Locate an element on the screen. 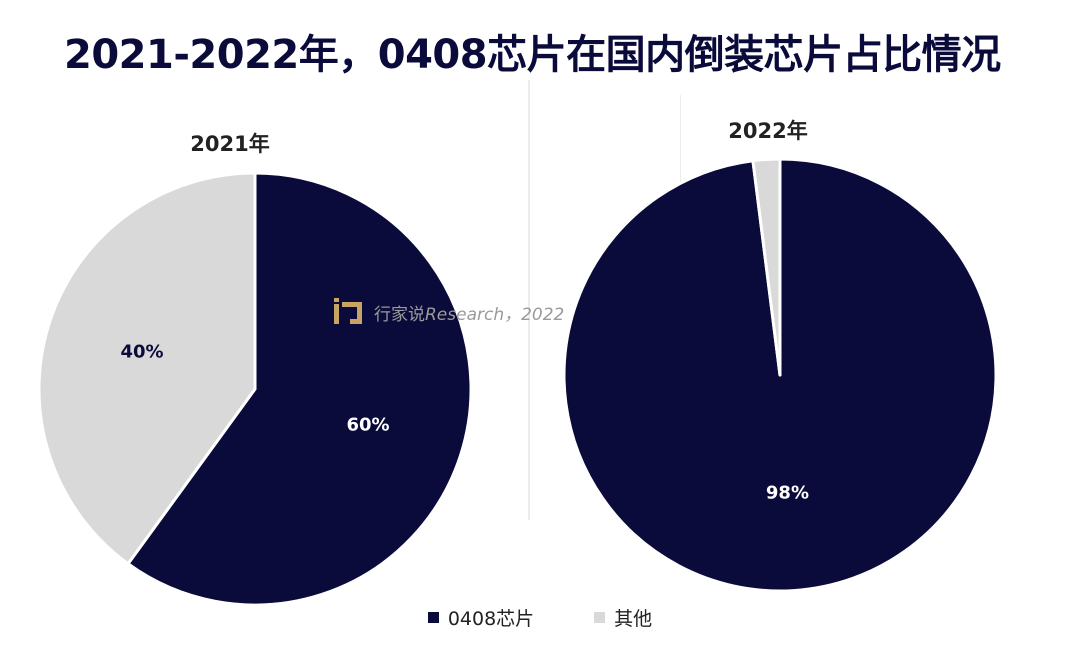 Image resolution: width=1080 pixels, height=650 pixels. background-divider is located at coordinates (529, 300).